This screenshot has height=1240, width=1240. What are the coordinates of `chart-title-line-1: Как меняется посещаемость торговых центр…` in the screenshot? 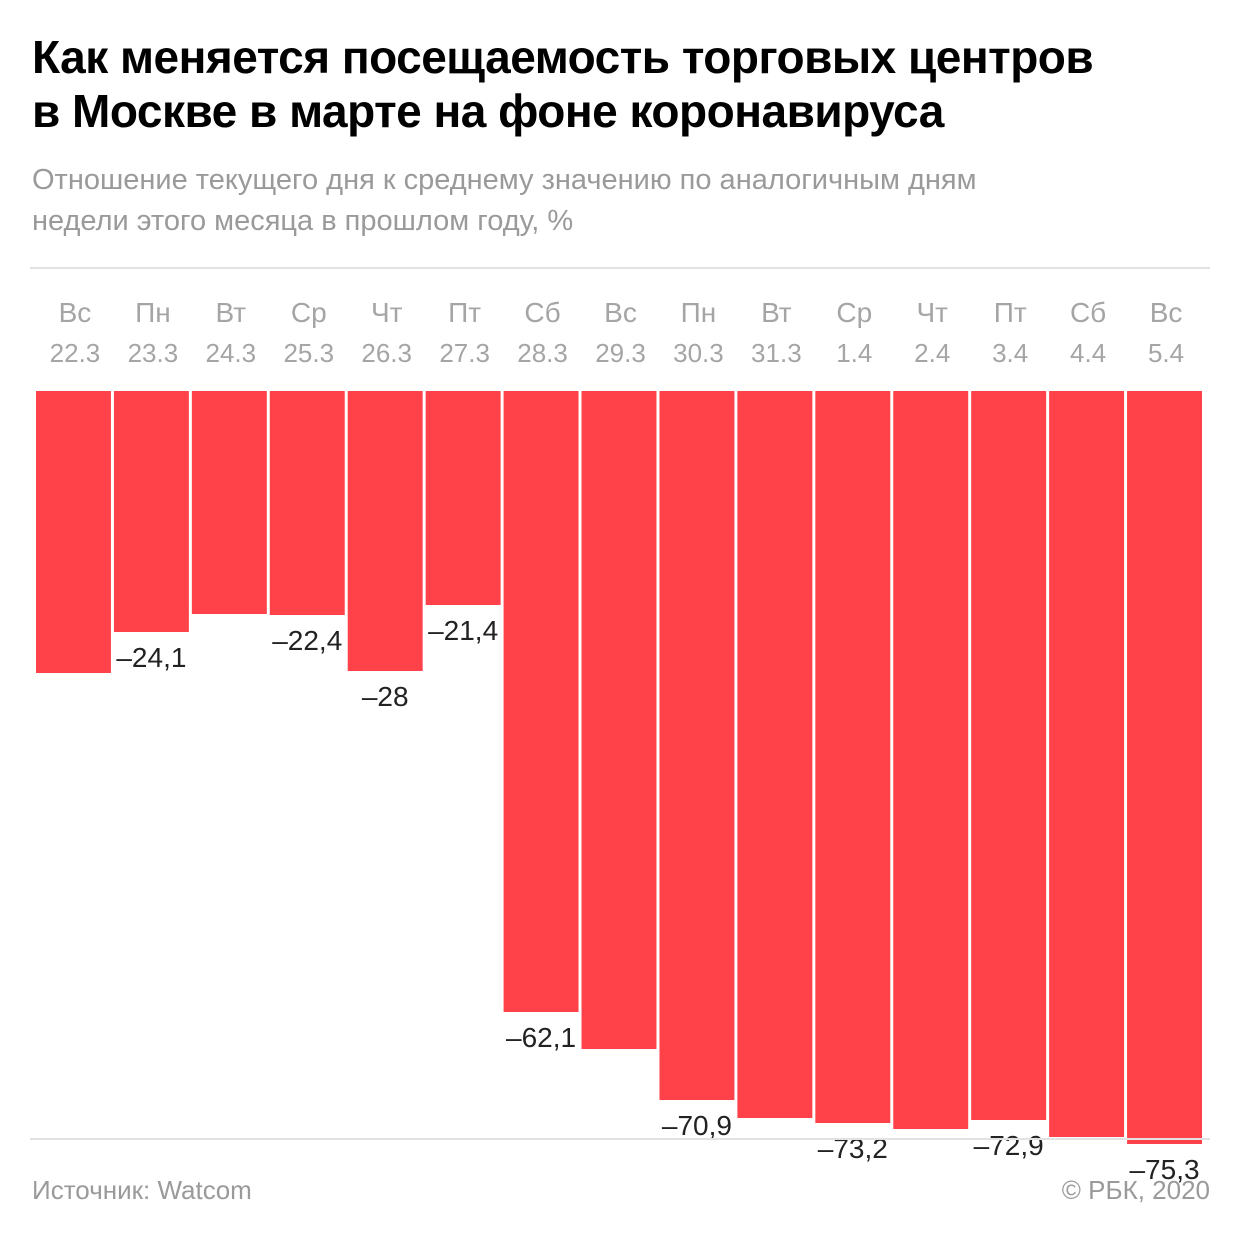 It's located at (563, 57).